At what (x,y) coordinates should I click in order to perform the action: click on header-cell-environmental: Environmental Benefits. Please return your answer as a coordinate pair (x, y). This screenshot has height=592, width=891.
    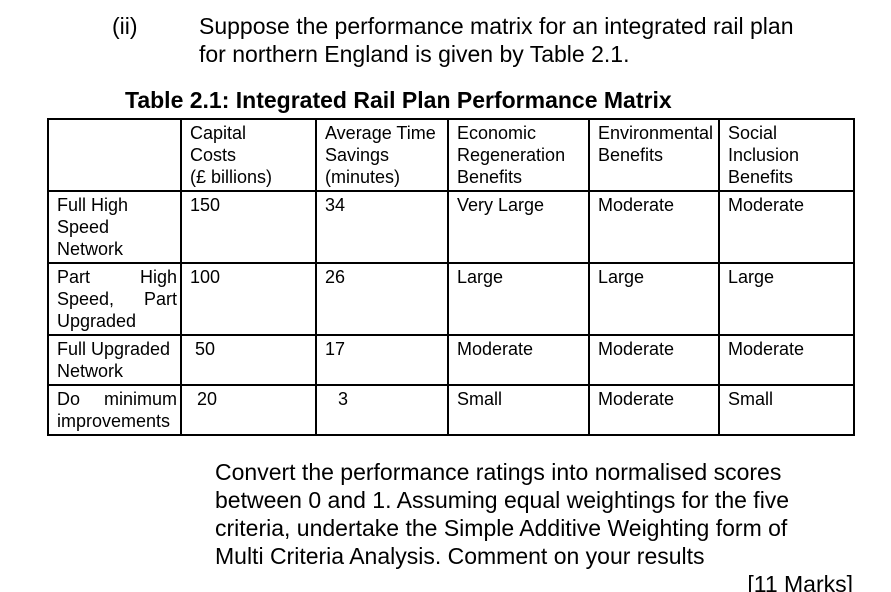
    Looking at the image, I should click on (654, 155).